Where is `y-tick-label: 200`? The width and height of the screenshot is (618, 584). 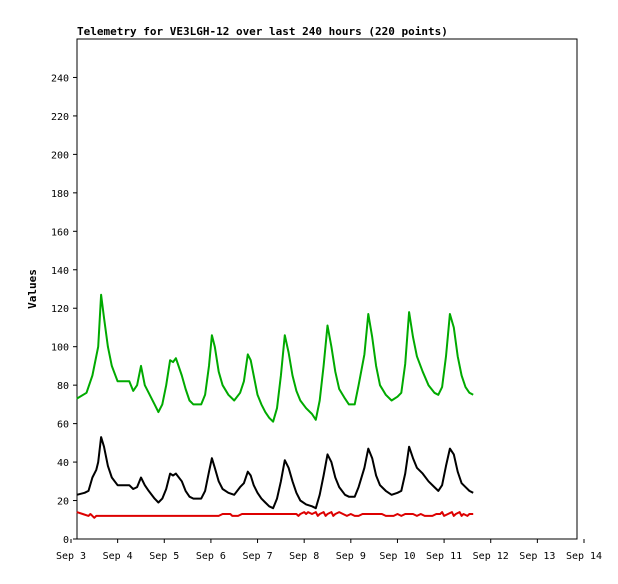 y-tick-label: 200 is located at coordinates (60, 155).